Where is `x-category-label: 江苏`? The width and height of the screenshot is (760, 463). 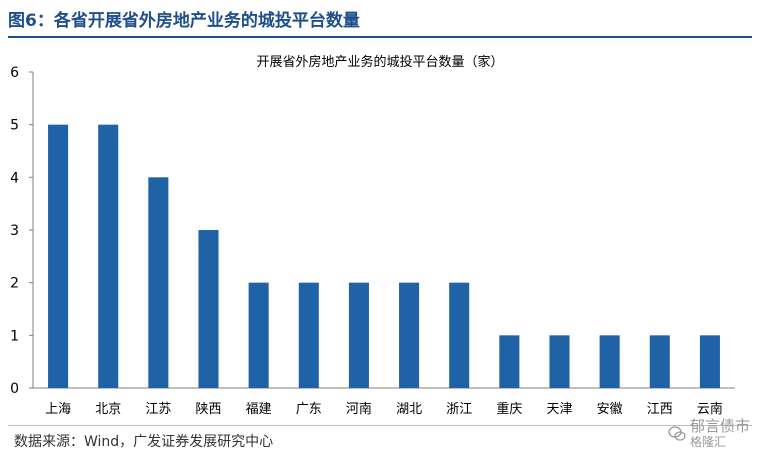 x-category-label: 江苏 is located at coordinates (158, 409).